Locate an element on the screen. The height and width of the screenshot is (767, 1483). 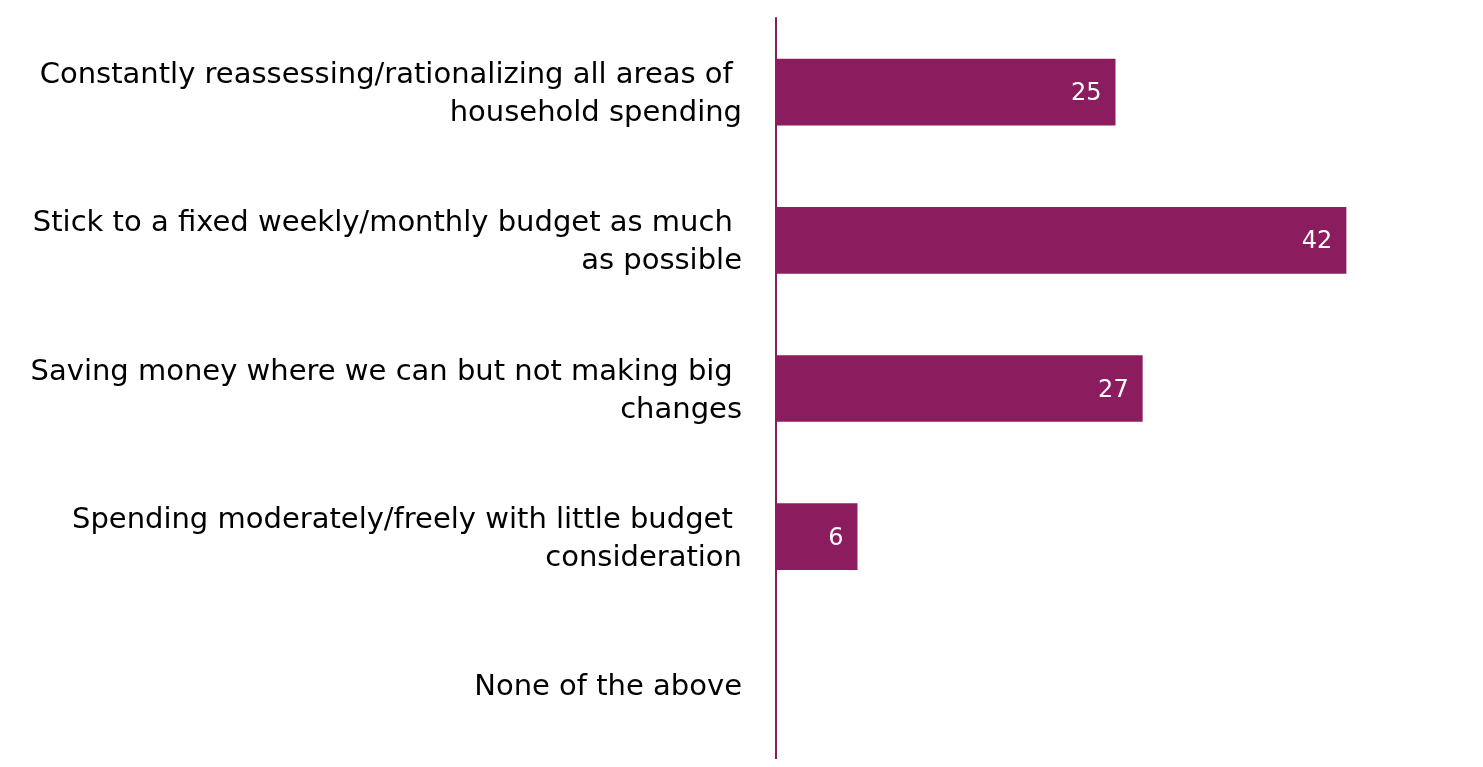
data-label: 27 is located at coordinates (1113, 388).